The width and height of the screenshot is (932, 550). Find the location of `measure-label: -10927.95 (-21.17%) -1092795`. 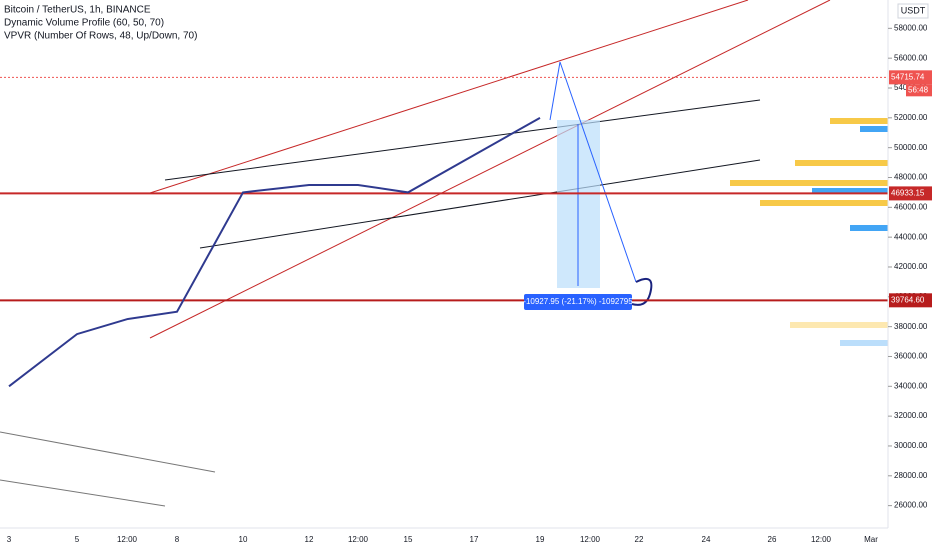

measure-label: -10927.95 (-21.17%) -1092795 is located at coordinates (578, 301).